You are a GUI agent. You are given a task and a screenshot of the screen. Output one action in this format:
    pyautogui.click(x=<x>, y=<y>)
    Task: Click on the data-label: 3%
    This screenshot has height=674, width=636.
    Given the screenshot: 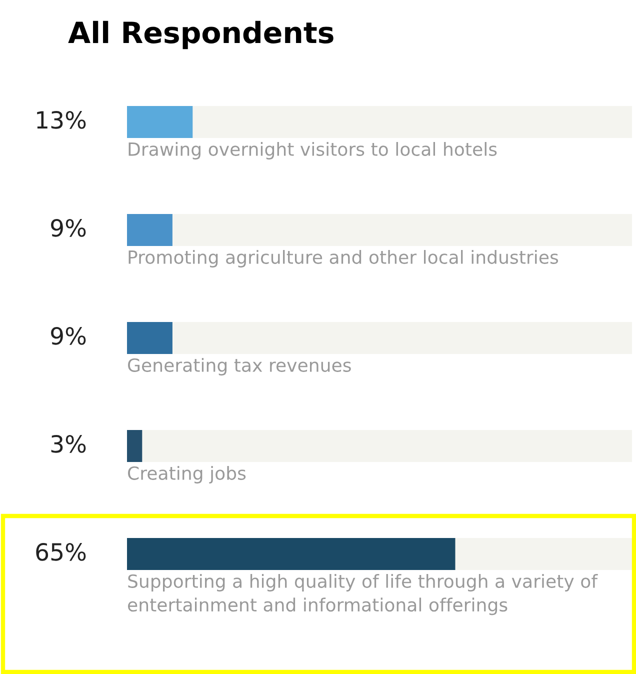 What is the action you would take?
    pyautogui.click(x=68, y=443)
    